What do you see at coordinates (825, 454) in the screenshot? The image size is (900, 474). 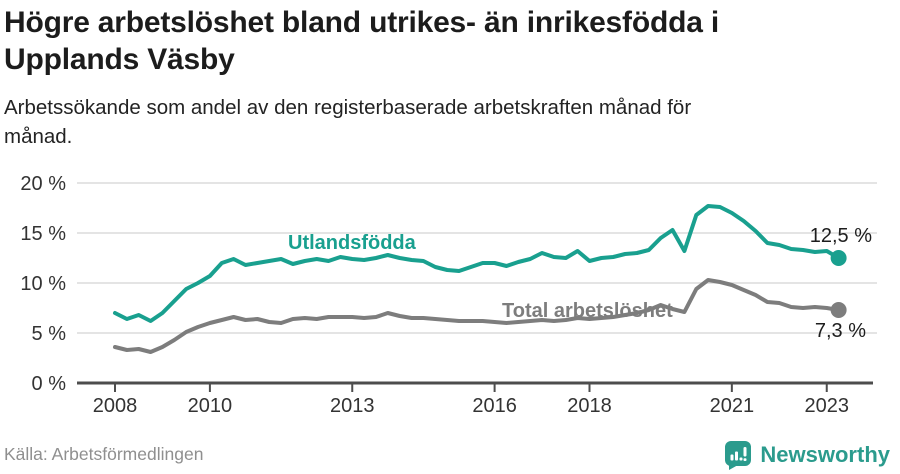 I see `newsworthy-logo-text: Newsworthy` at bounding box center [825, 454].